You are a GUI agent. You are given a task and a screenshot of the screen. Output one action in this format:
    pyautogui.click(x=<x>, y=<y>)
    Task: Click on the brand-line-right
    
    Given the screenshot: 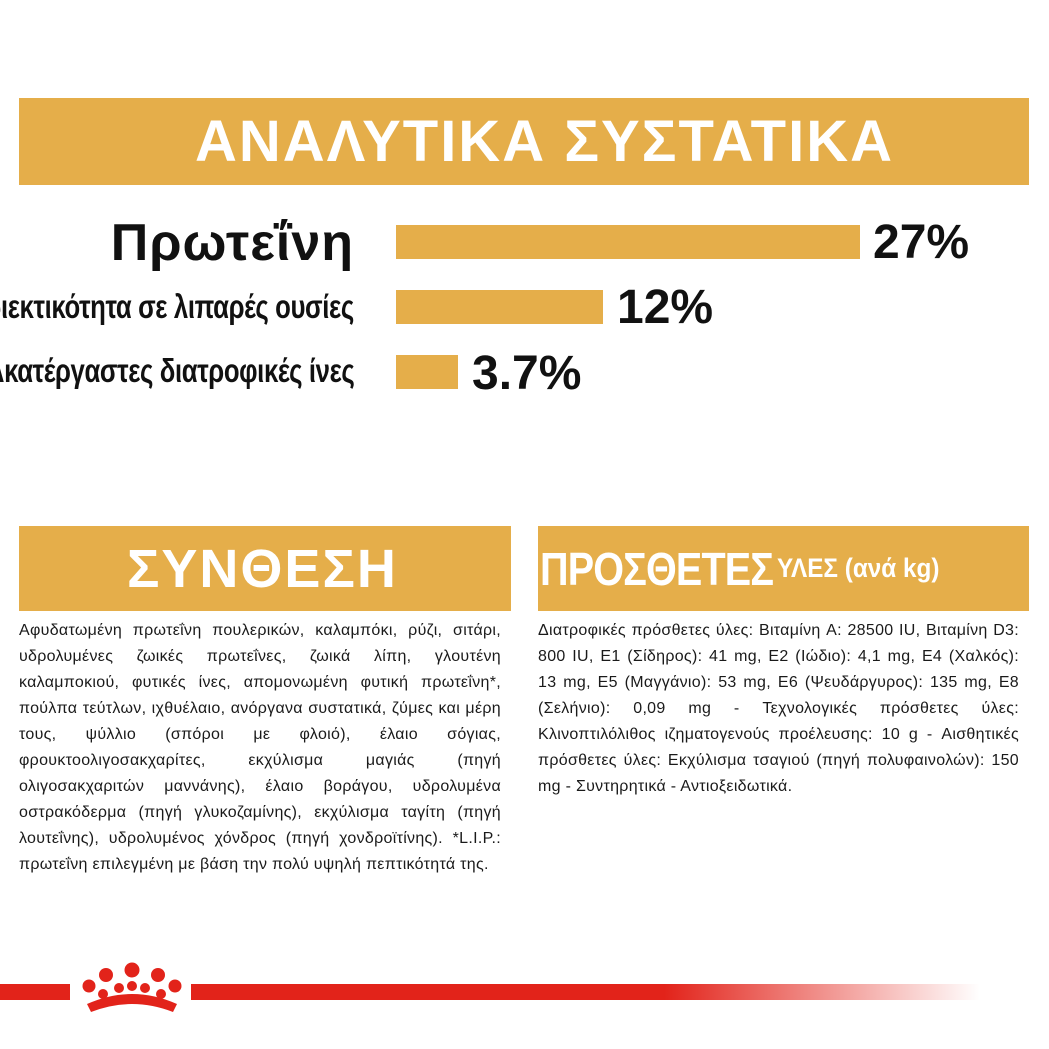 What is the action you would take?
    pyautogui.click(x=585, y=992)
    